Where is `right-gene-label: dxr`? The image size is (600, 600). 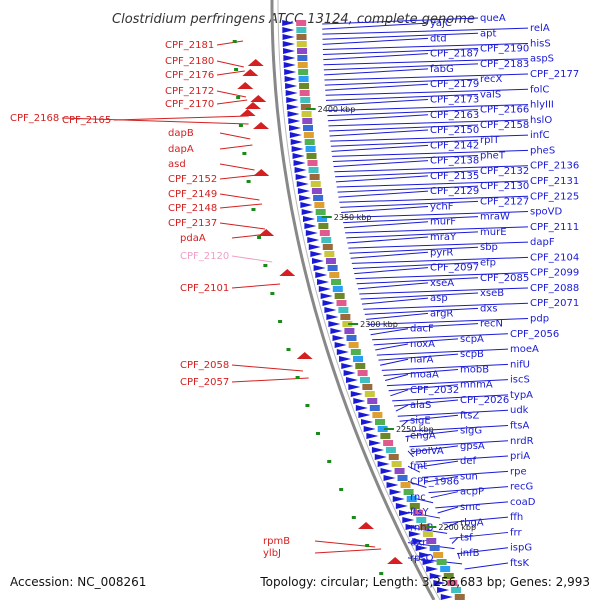 right-gene-label: dxr is located at coordinates (418, 543).